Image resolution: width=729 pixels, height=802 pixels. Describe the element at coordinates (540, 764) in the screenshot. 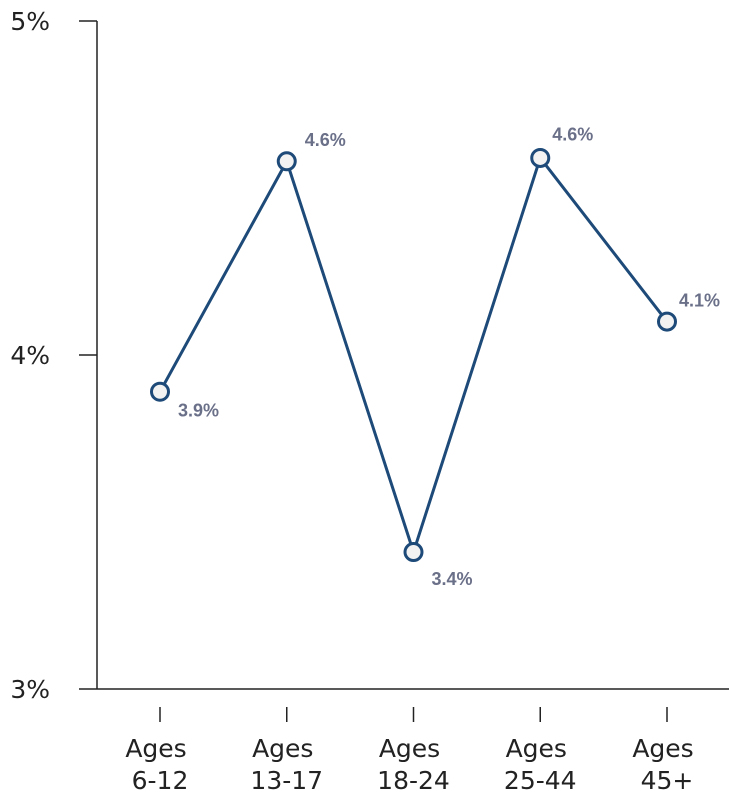

I see `x-tick-label: Ages 25-44` at that location.